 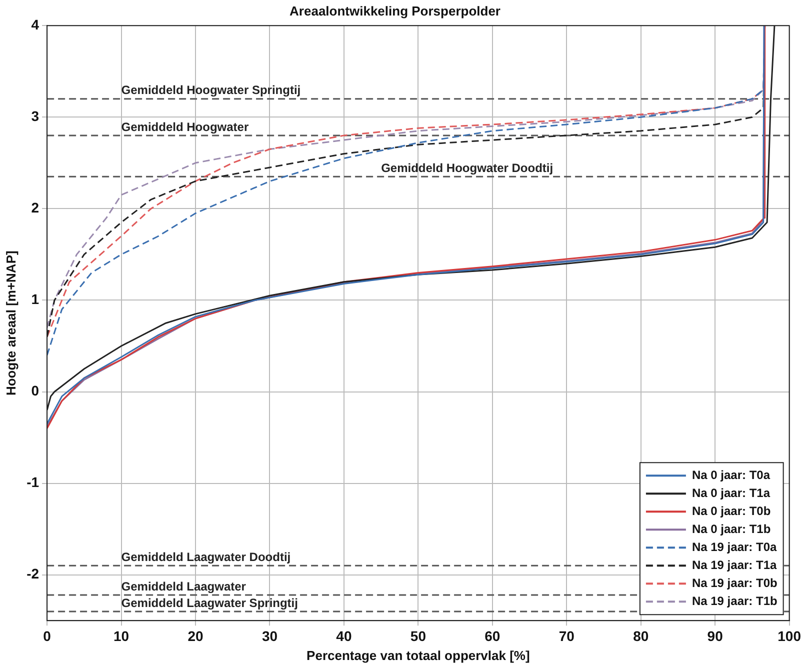 I want to click on y-tick-label: -1, so click(x=33, y=482).